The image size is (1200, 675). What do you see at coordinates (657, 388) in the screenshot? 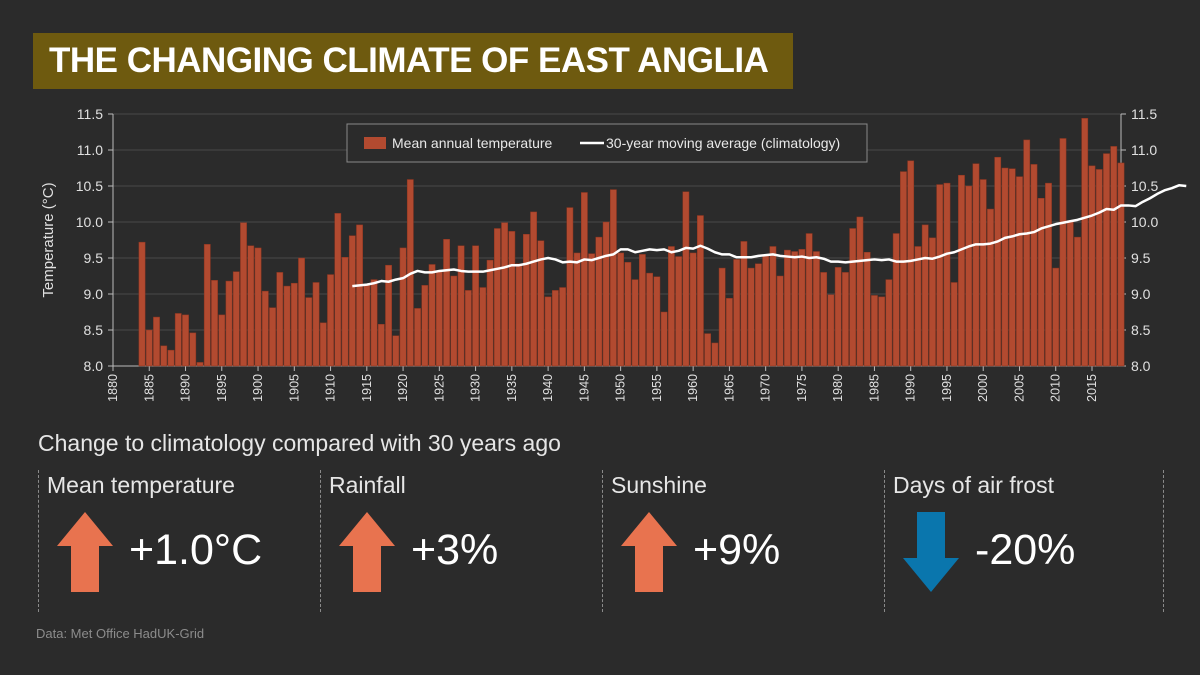
I see `x-tick-label: 1955` at bounding box center [657, 388].